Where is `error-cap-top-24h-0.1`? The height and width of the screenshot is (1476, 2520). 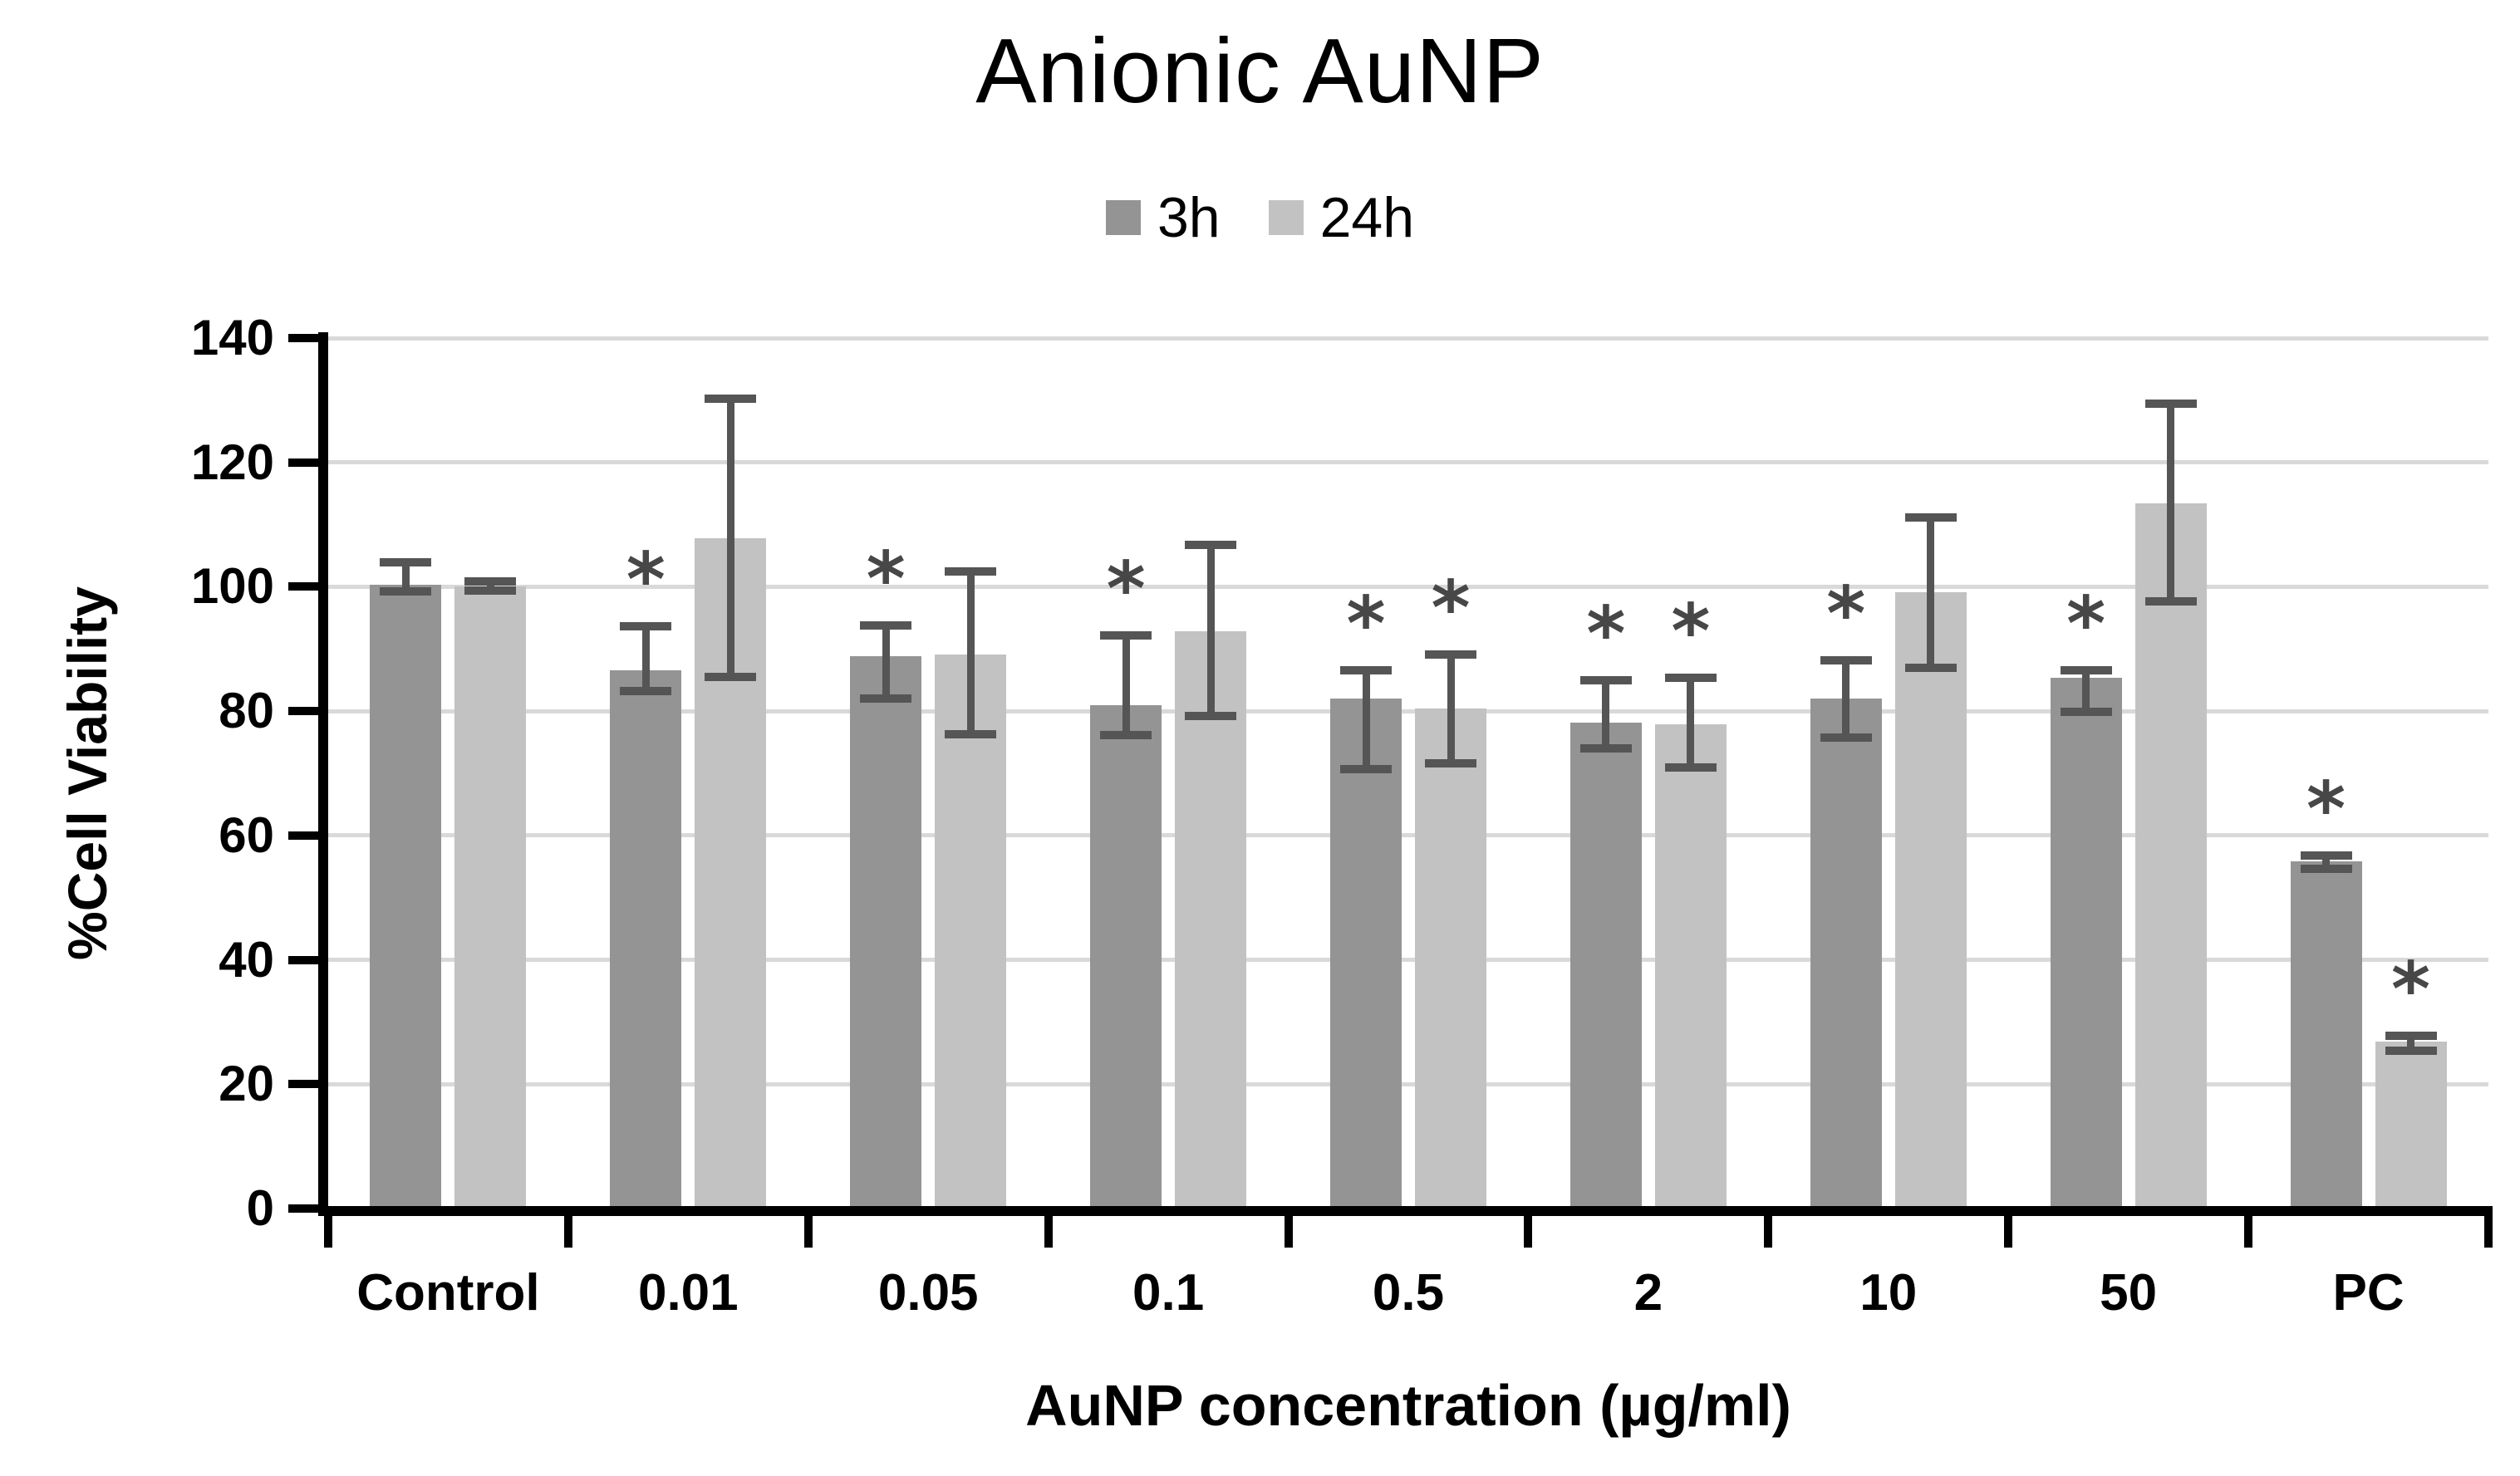 error-cap-top-24h-0.1 is located at coordinates (1211, 545).